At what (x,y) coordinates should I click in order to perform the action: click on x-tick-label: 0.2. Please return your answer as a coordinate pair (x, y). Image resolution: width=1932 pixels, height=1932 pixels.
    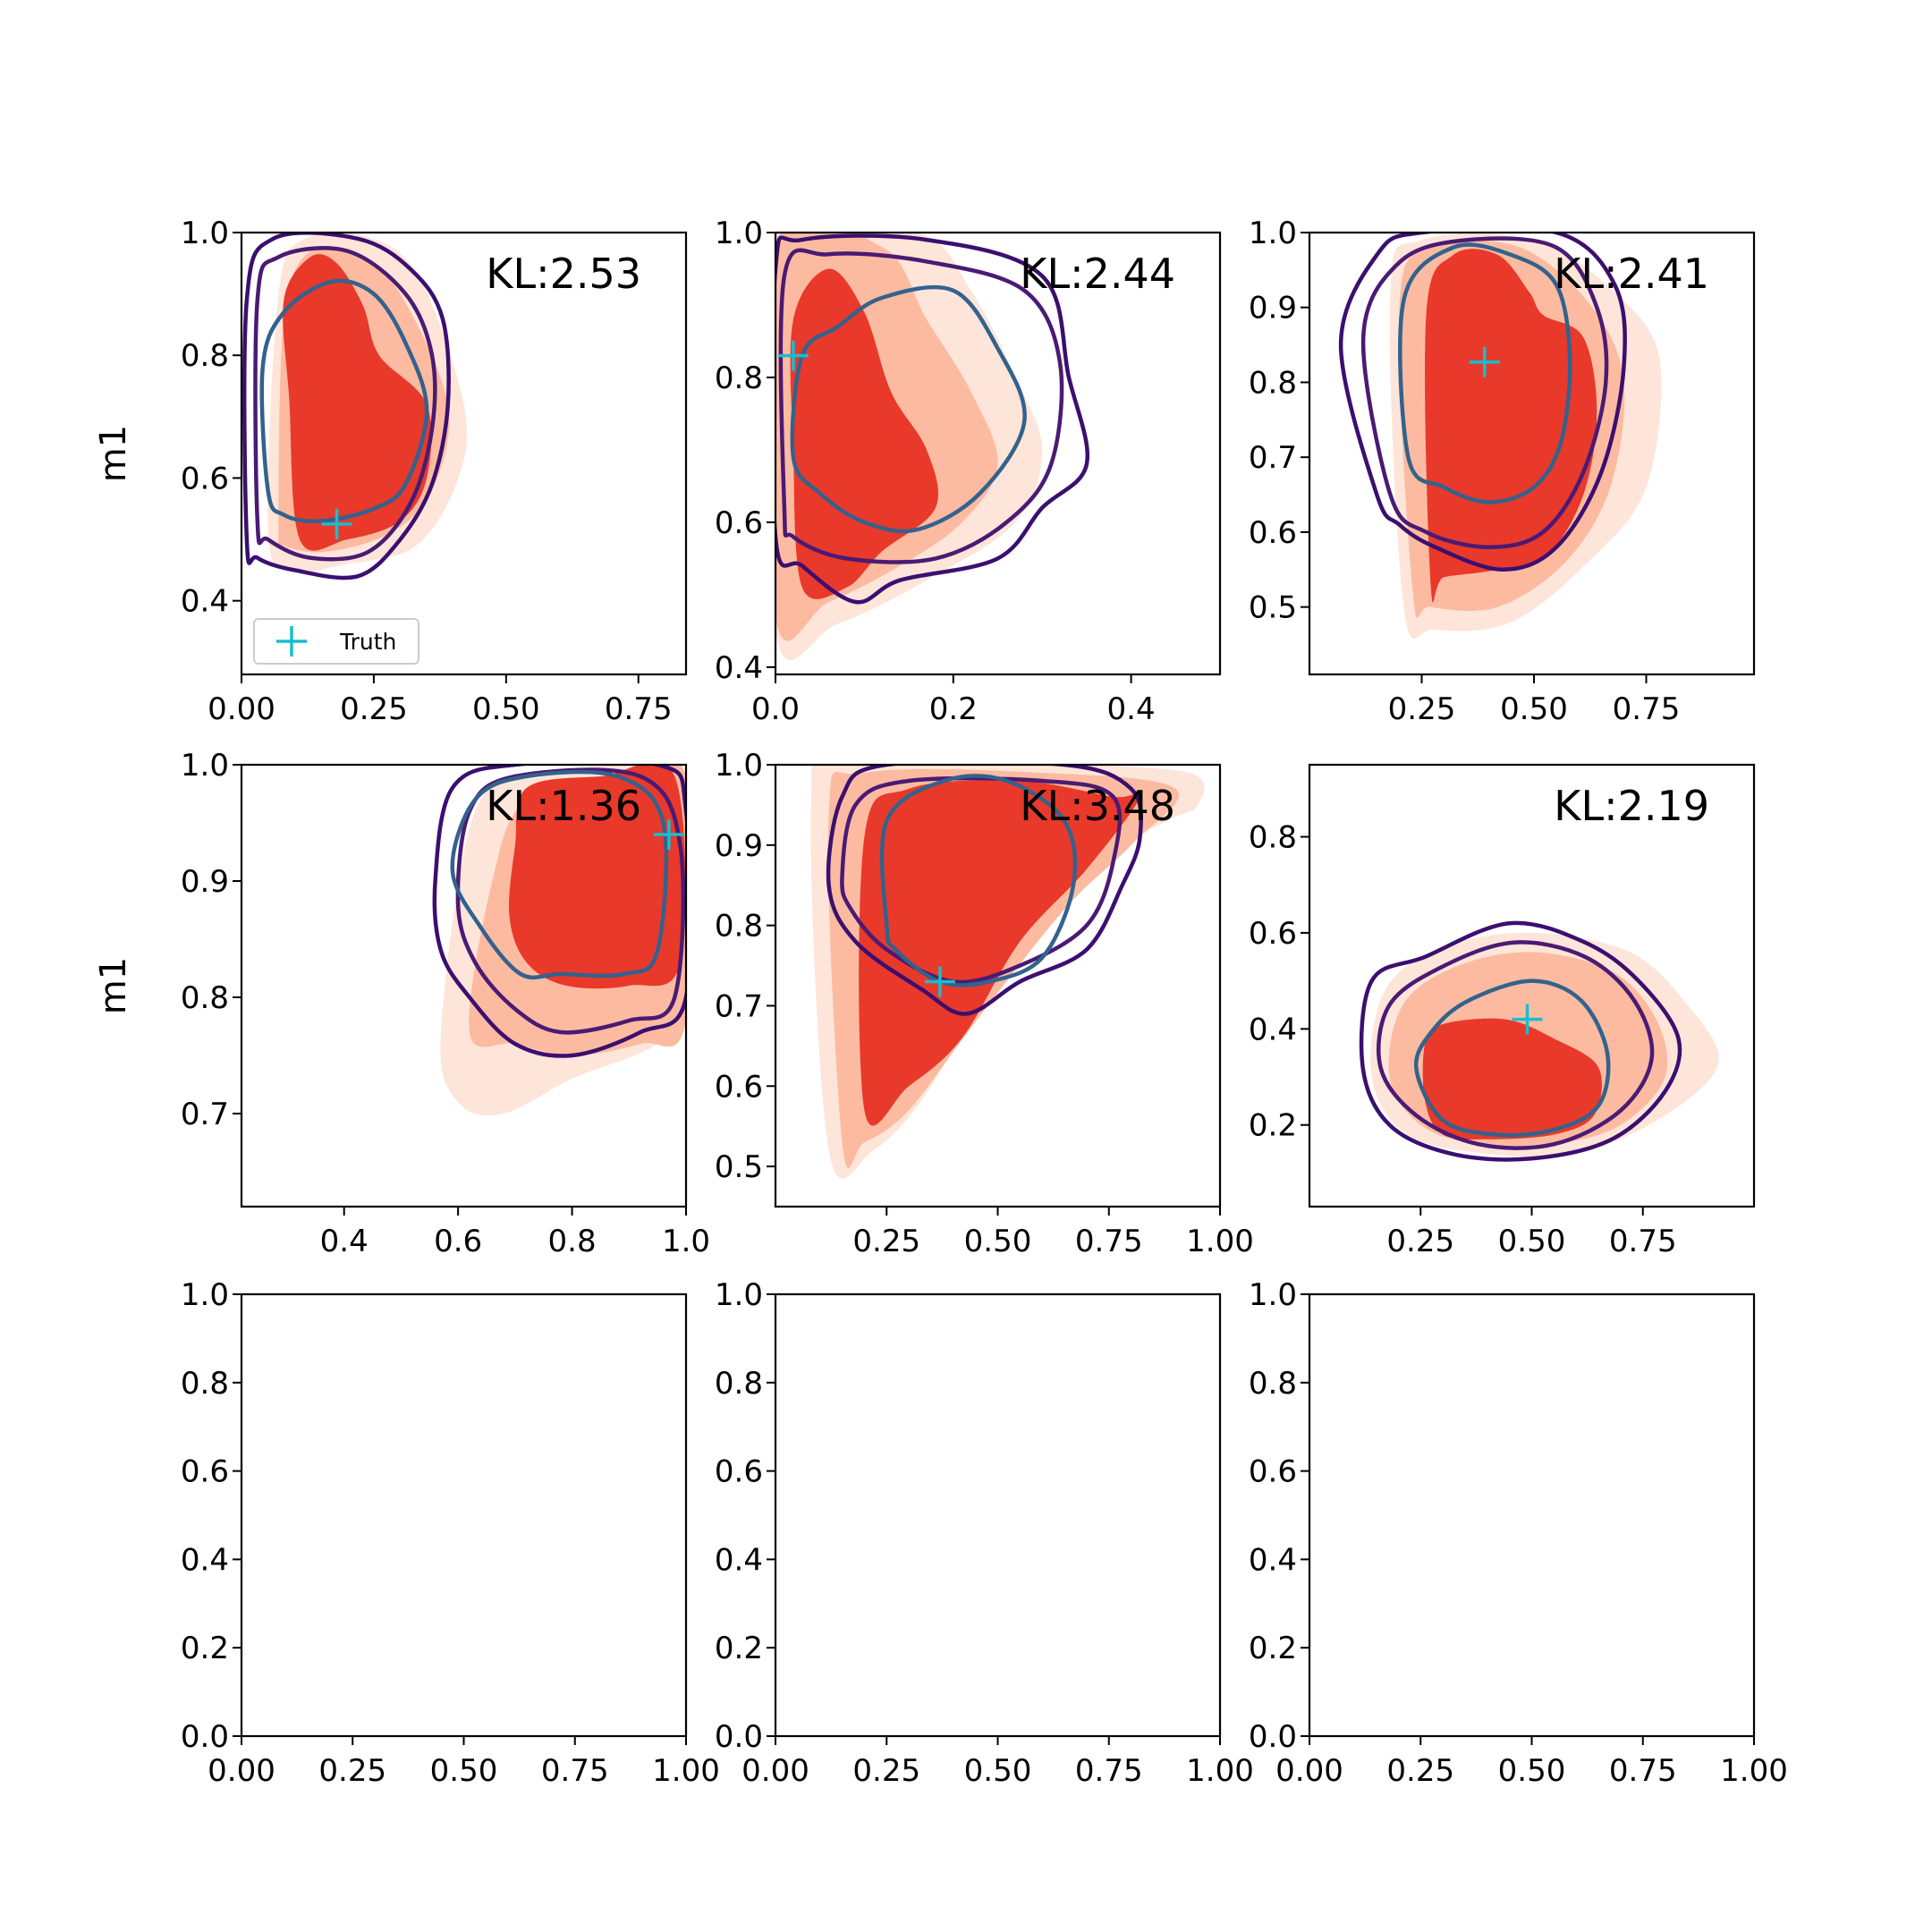
    Looking at the image, I should click on (953, 709).